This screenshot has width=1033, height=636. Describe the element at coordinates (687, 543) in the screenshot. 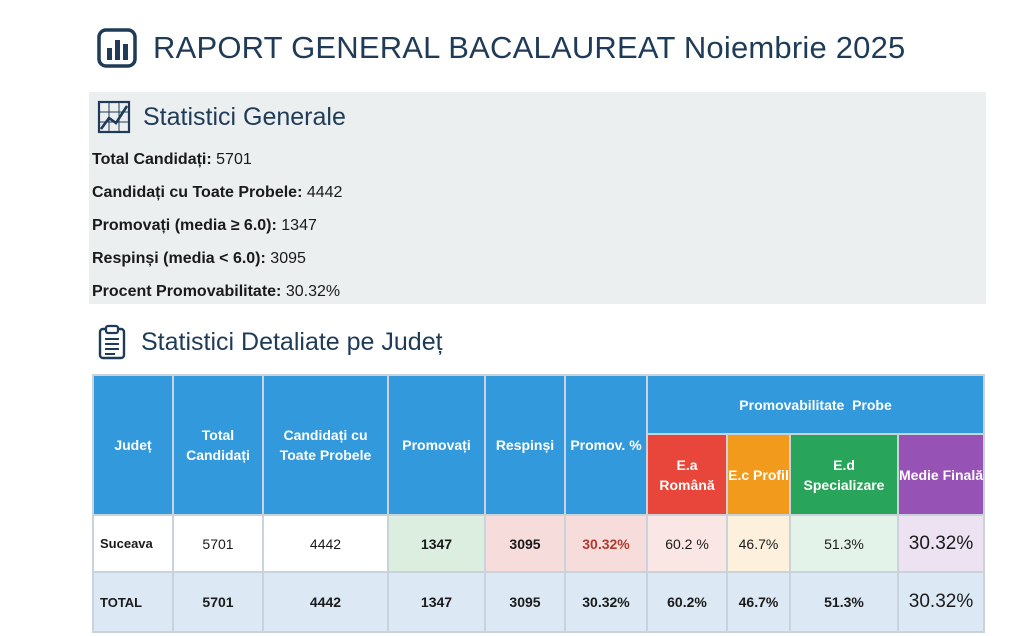

I see `cell-ea: 60.2 %` at that location.